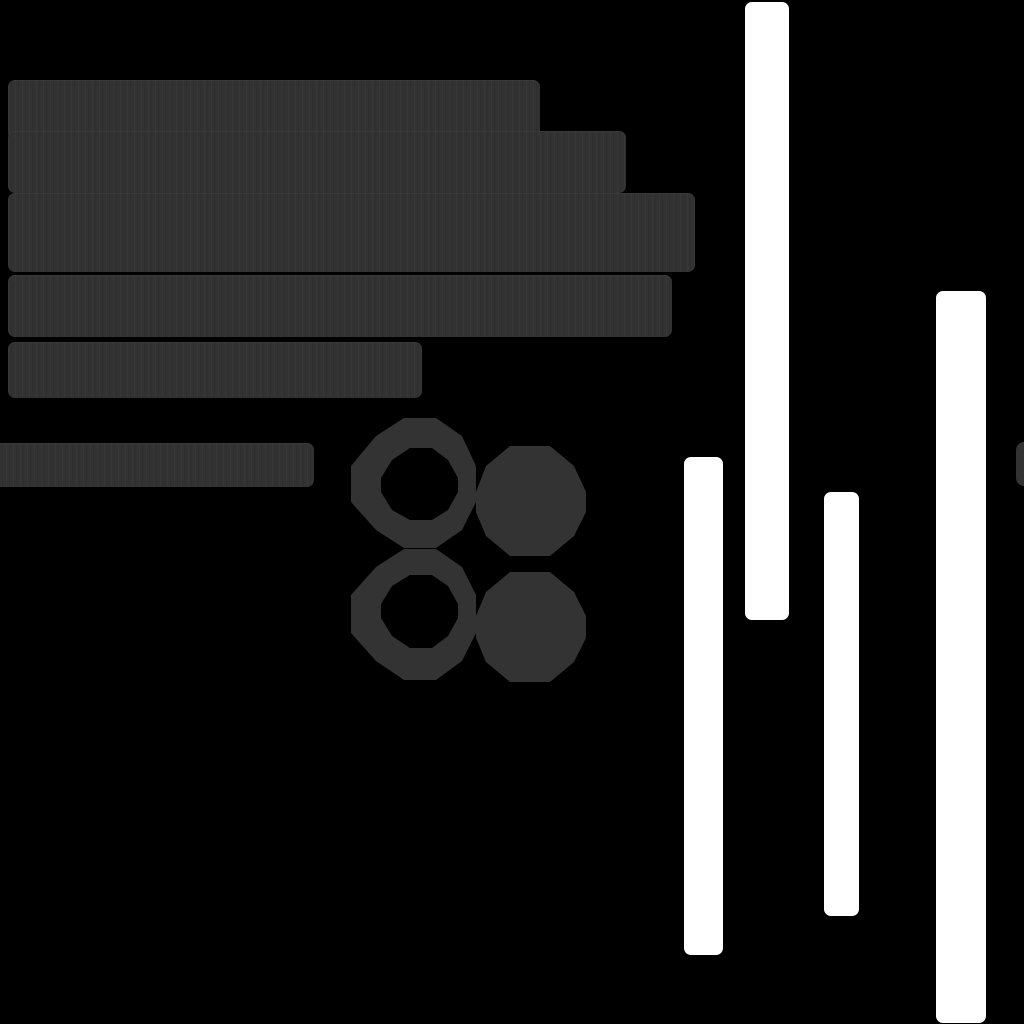 The image size is (1024, 1024). I want to click on solid-knob-bottom-icon, so click(531, 627).